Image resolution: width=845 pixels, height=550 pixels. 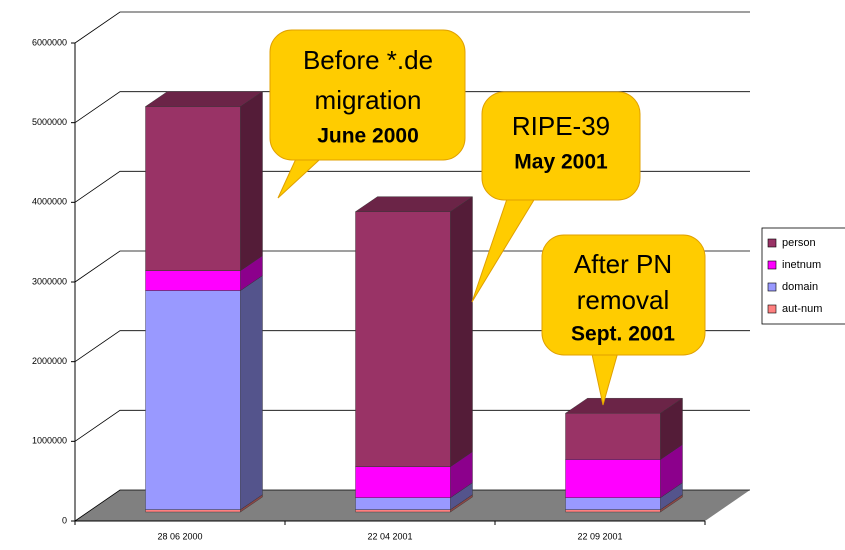 What do you see at coordinates (389, 536) in the screenshot?
I see `x-tick-label: 22 04 2001` at bounding box center [389, 536].